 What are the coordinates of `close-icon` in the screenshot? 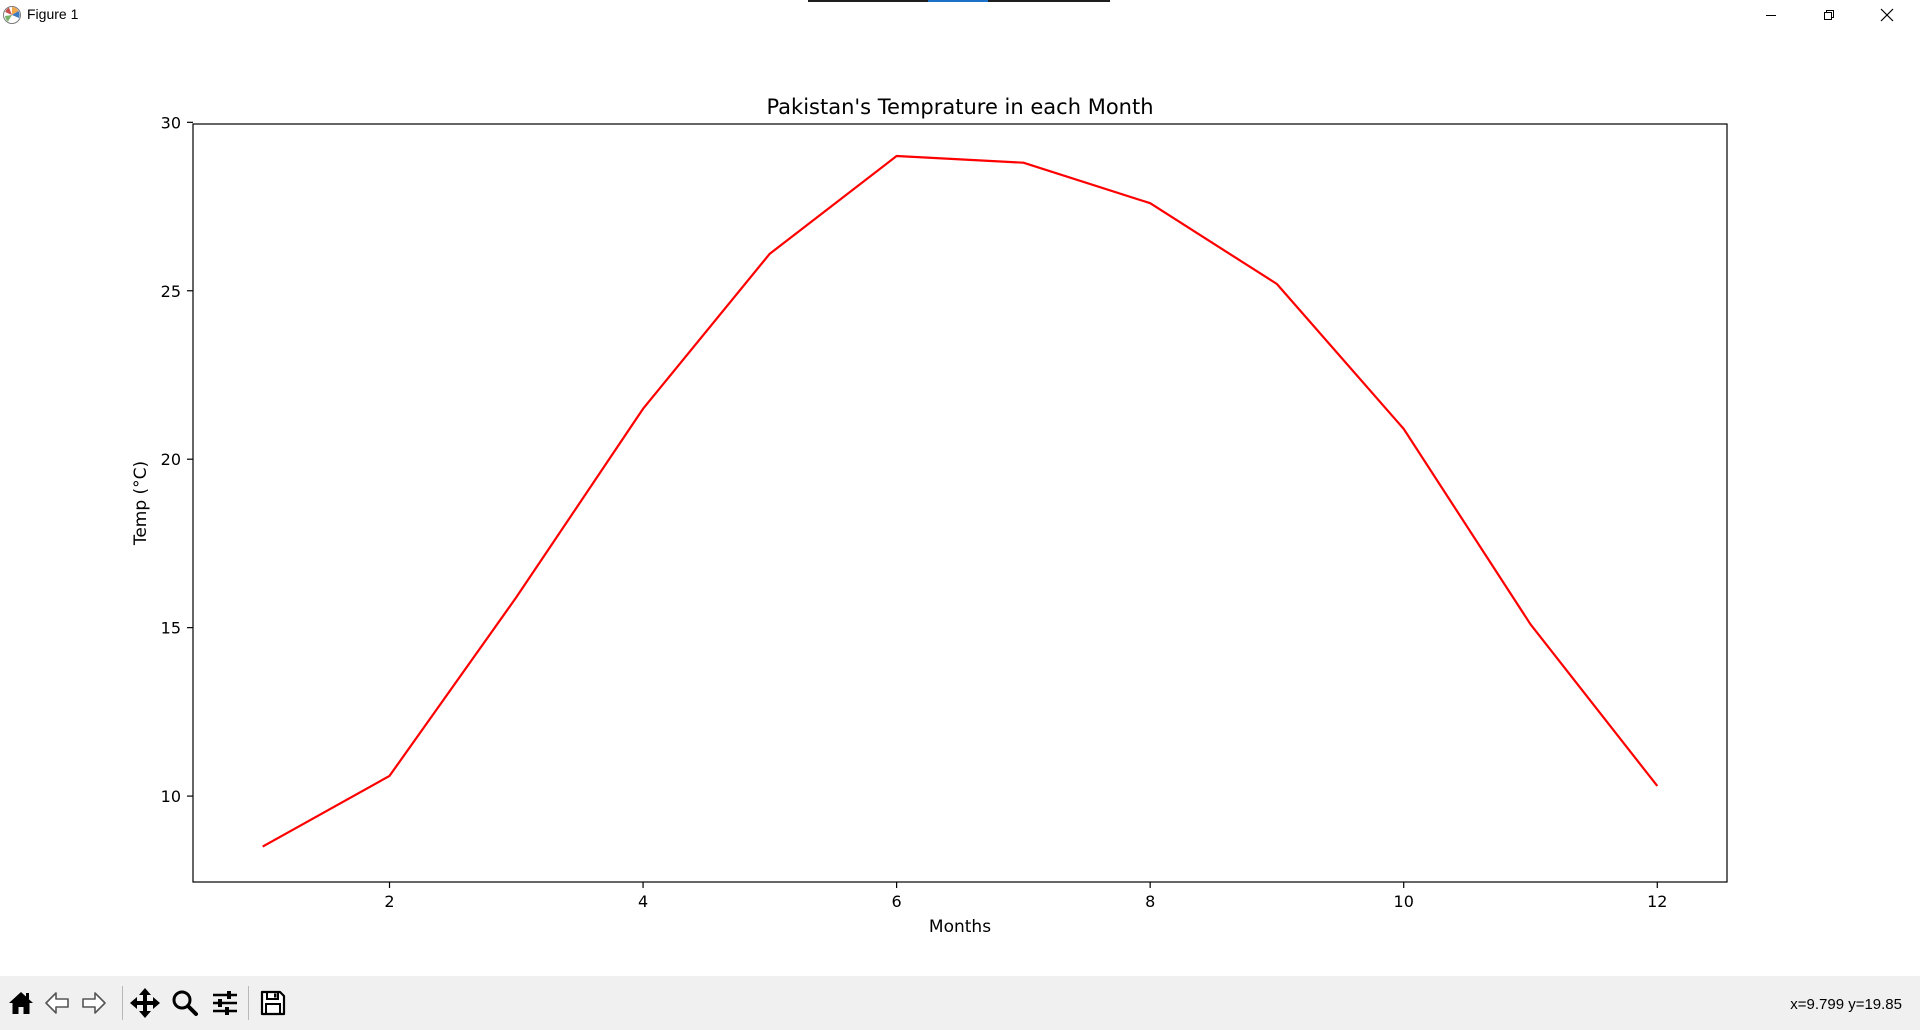 It's located at (1887, 15).